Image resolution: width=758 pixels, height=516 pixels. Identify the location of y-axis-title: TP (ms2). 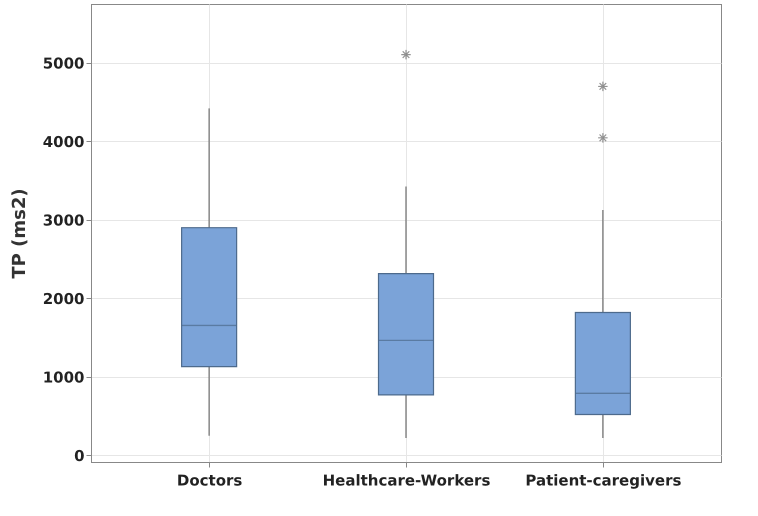
(19, 233).